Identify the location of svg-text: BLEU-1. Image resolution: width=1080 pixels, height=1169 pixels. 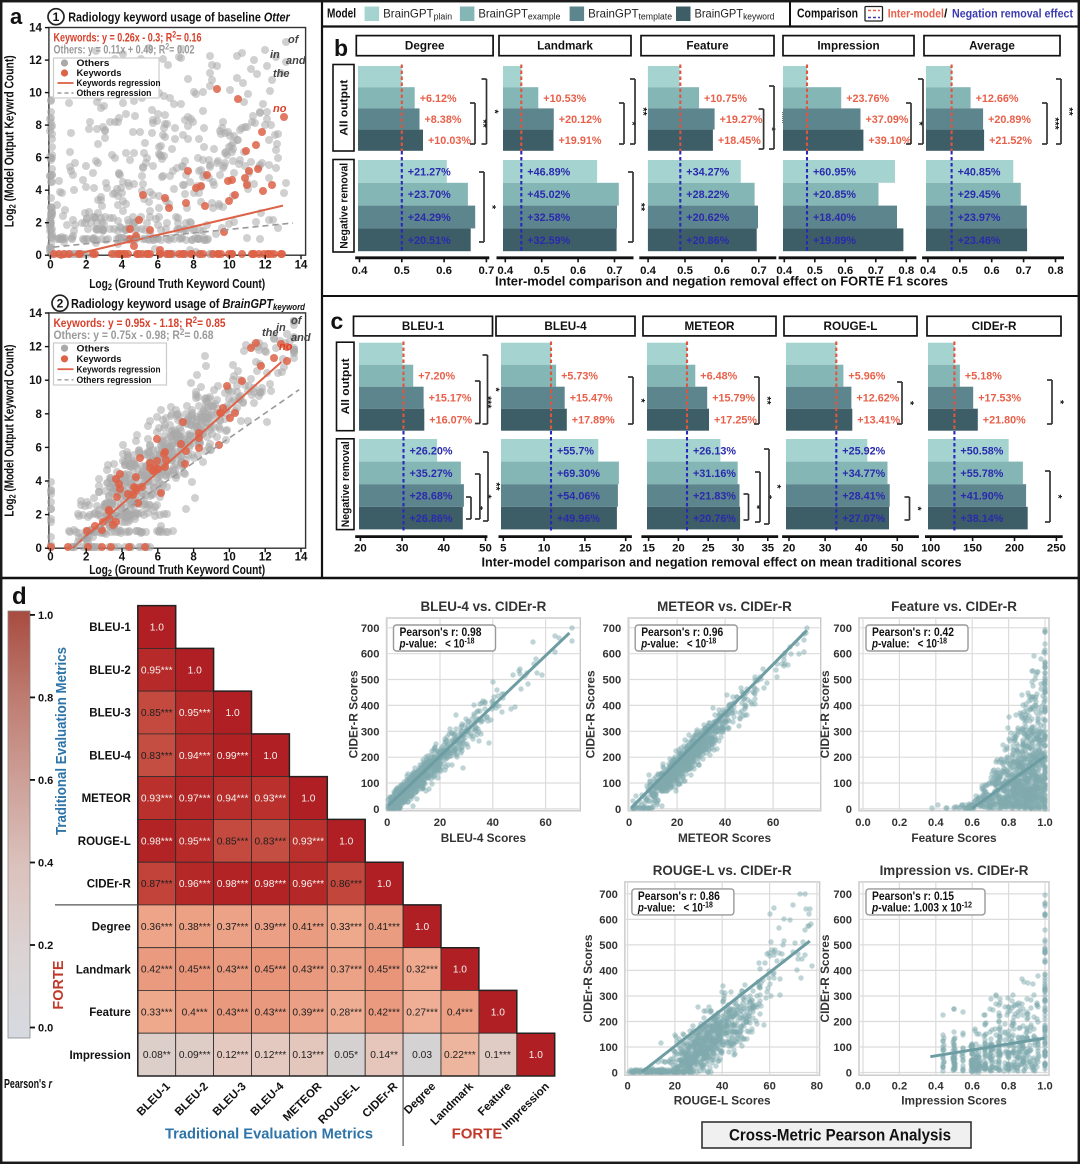
(423, 326).